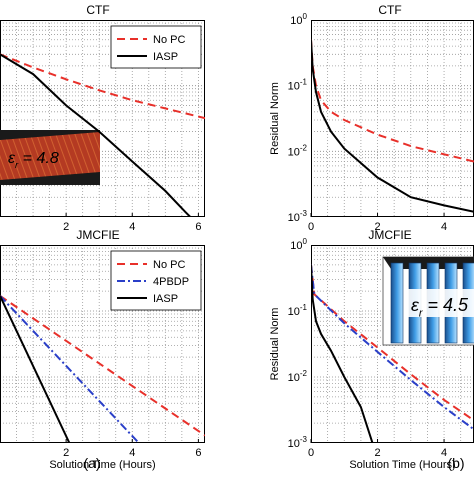  I want to click on inset-columns: εr = 4.5, so click(428, 301).